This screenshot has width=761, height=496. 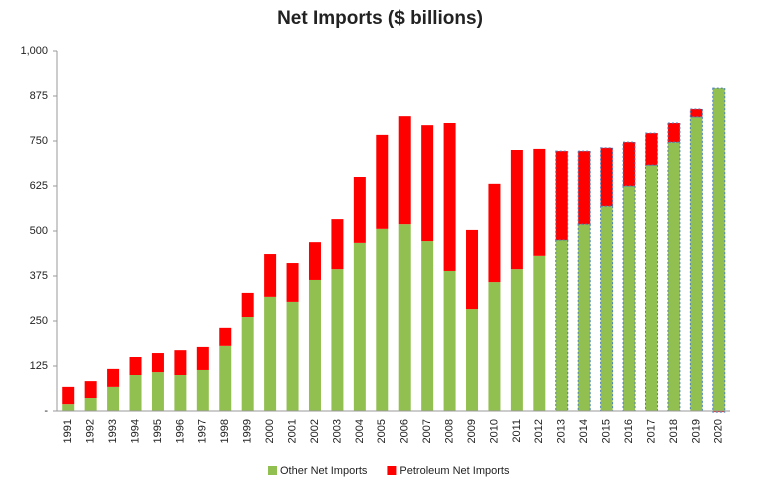 I want to click on x-tick-label: 2020, so click(x=719, y=431).